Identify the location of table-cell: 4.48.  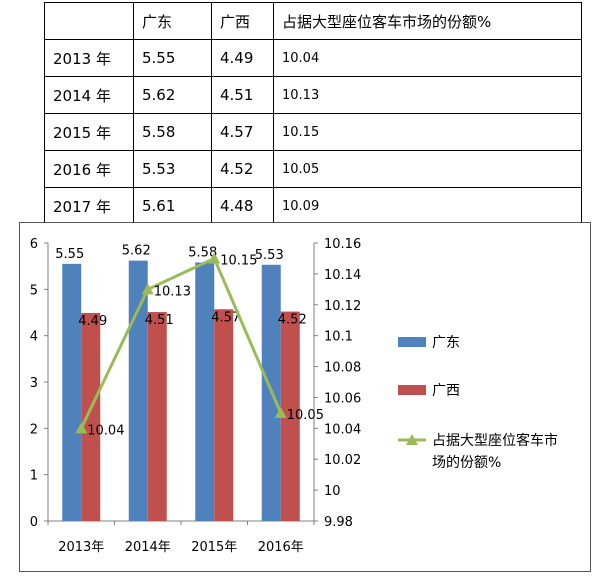
(242, 206).